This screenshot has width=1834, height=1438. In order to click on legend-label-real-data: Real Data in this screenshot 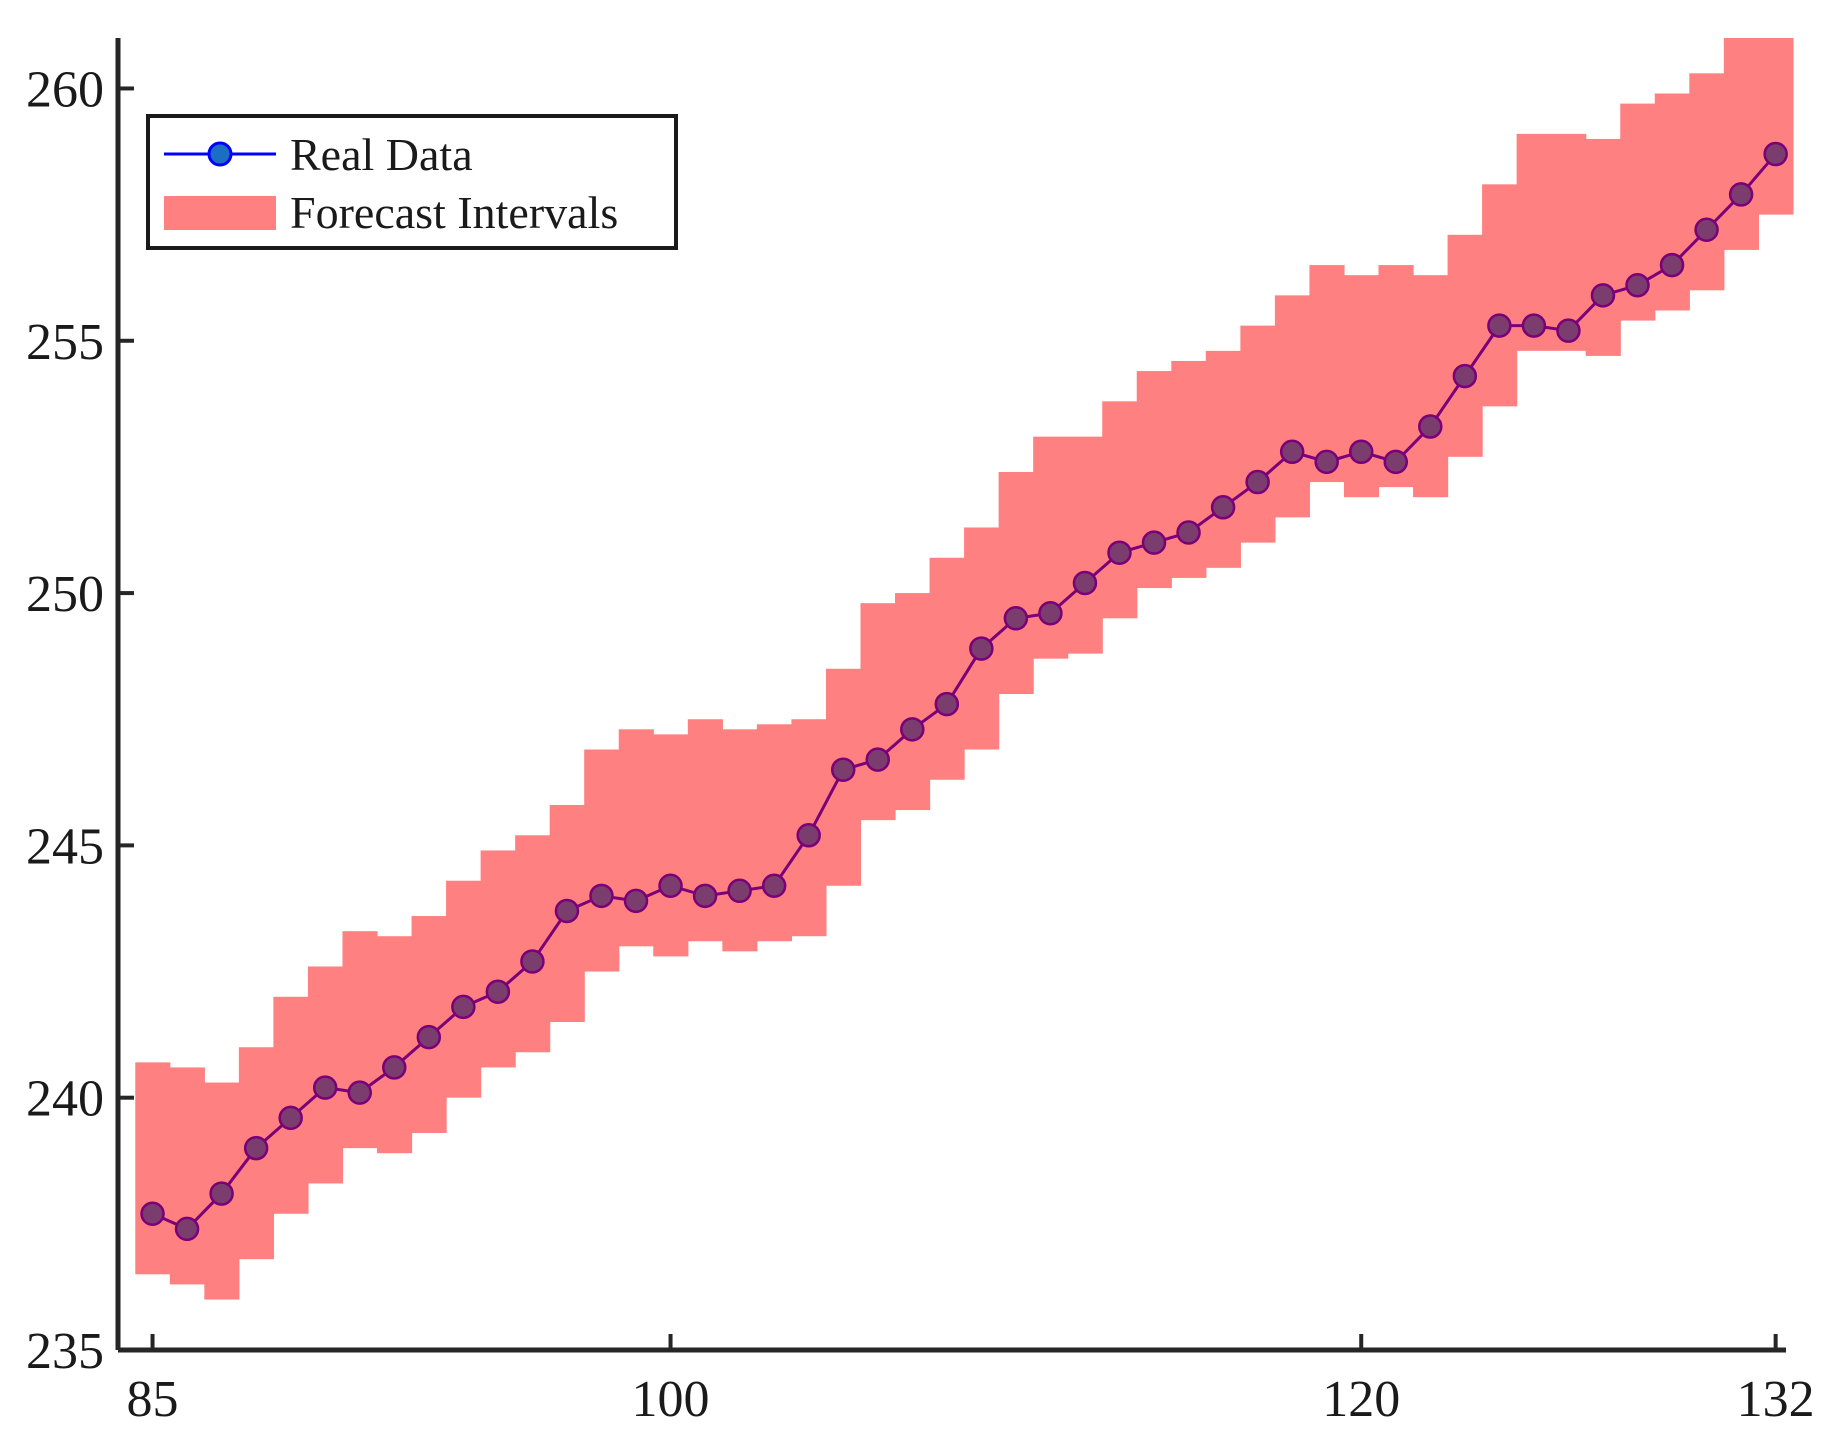, I will do `click(381, 154)`.